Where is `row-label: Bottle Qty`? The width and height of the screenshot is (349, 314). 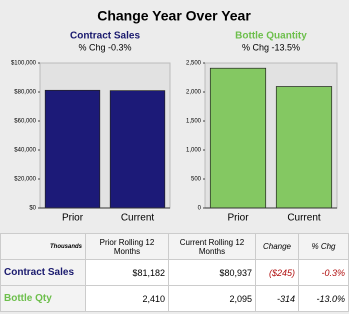
row-label: Bottle Qty is located at coordinates (43, 298).